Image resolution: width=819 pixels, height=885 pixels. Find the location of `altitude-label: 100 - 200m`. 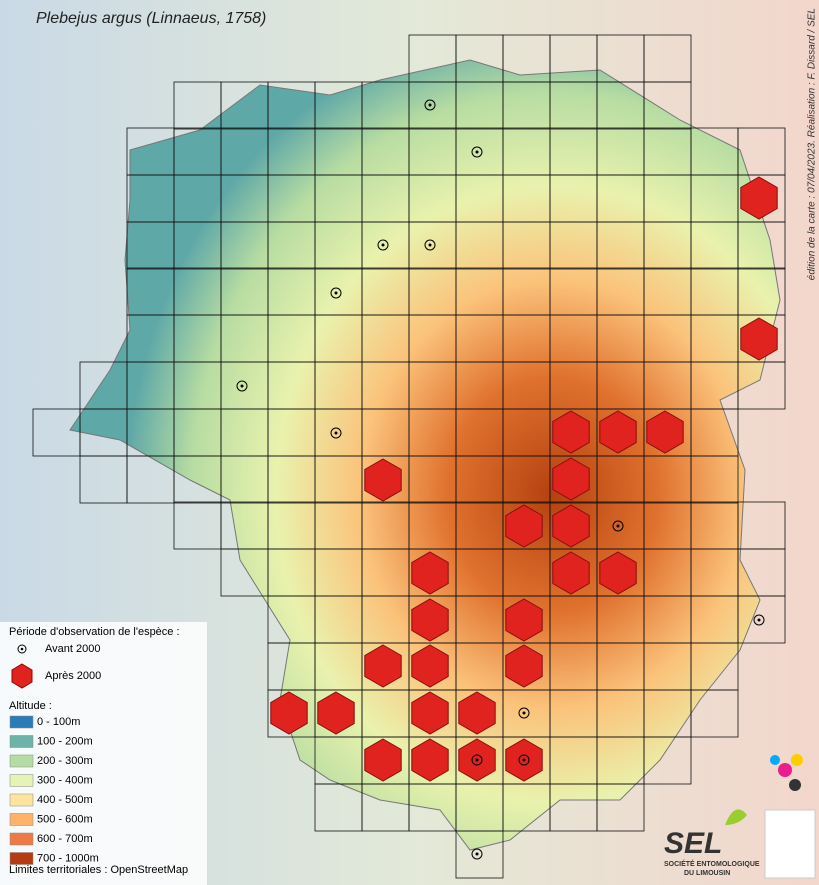

altitude-label: 100 - 200m is located at coordinates (65, 741).